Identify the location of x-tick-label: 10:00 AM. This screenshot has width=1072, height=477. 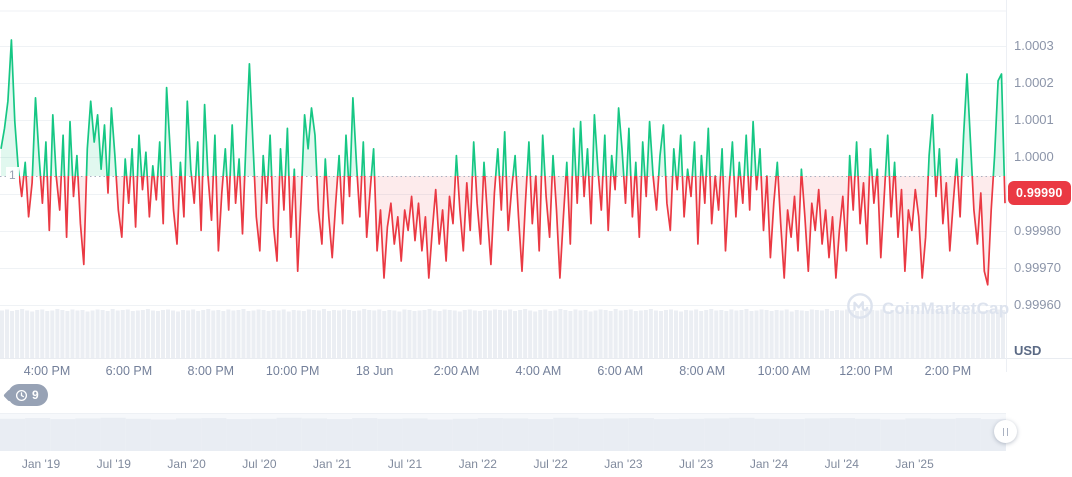
(784, 371).